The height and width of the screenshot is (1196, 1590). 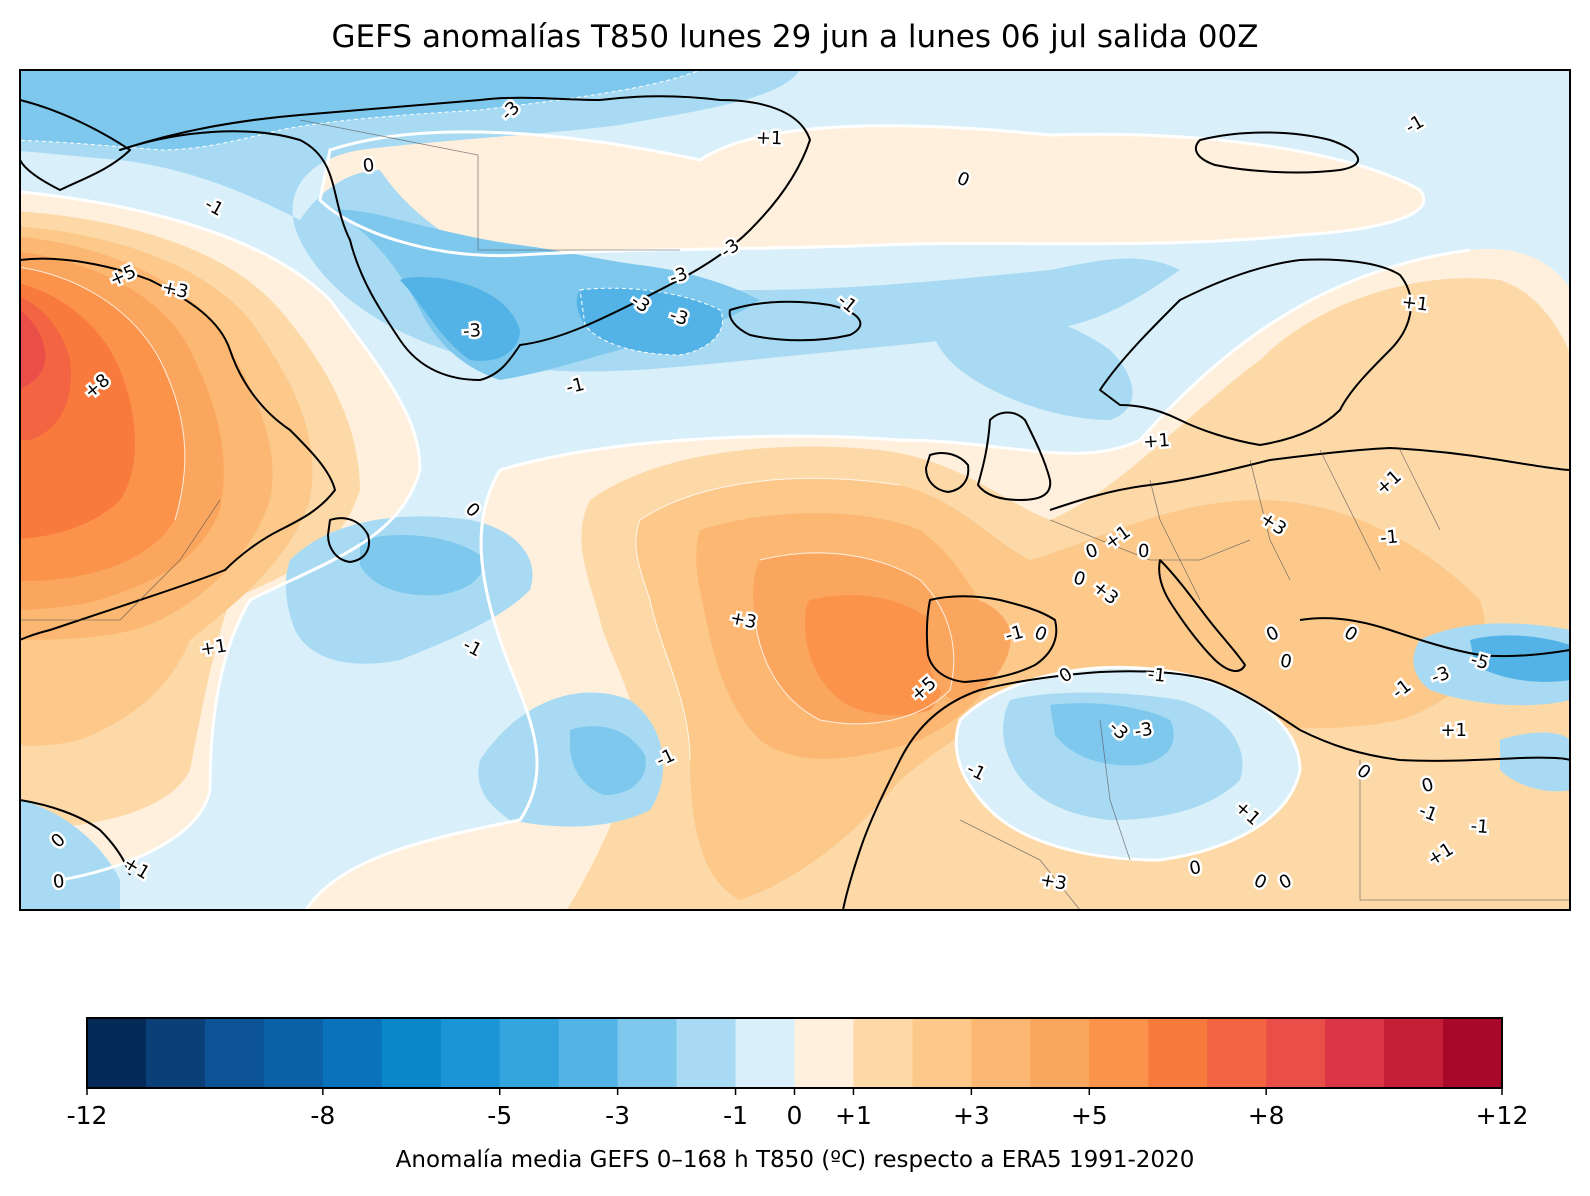 I want to click on zero-contour-sahara, so click(x=1128, y=764).